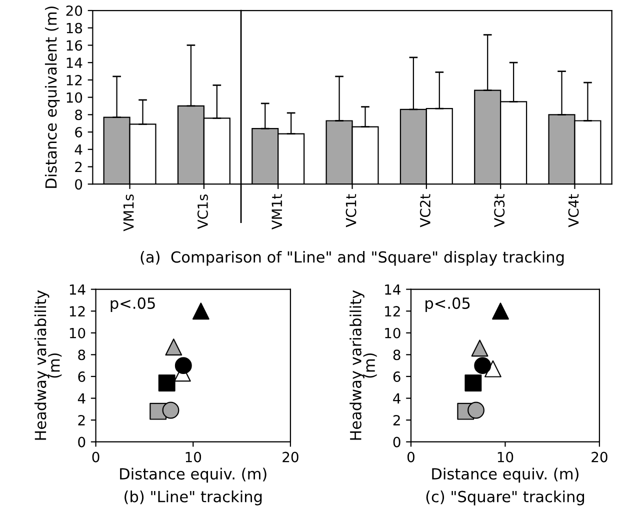 The height and width of the screenshot is (526, 618). What do you see at coordinates (52, 97) in the screenshot?
I see `y-axis-title: Distance equivalent (m)` at bounding box center [52, 97].